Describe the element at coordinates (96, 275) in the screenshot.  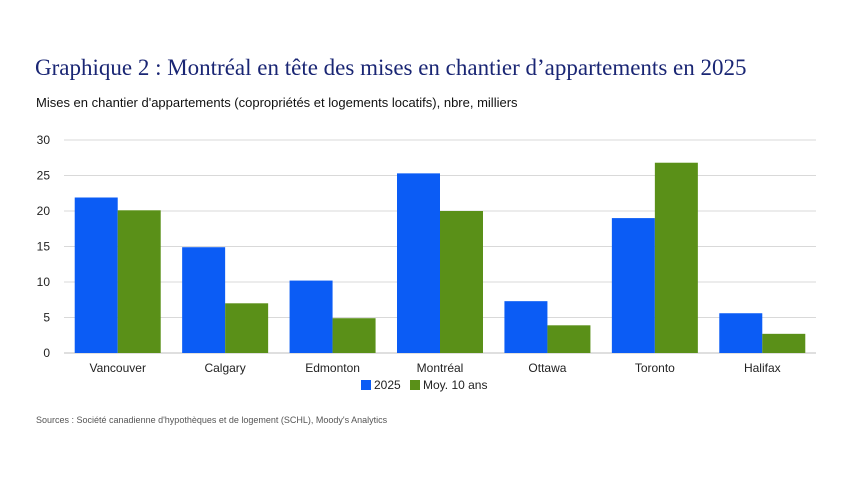
I see `bar-2025-vancouver` at that location.